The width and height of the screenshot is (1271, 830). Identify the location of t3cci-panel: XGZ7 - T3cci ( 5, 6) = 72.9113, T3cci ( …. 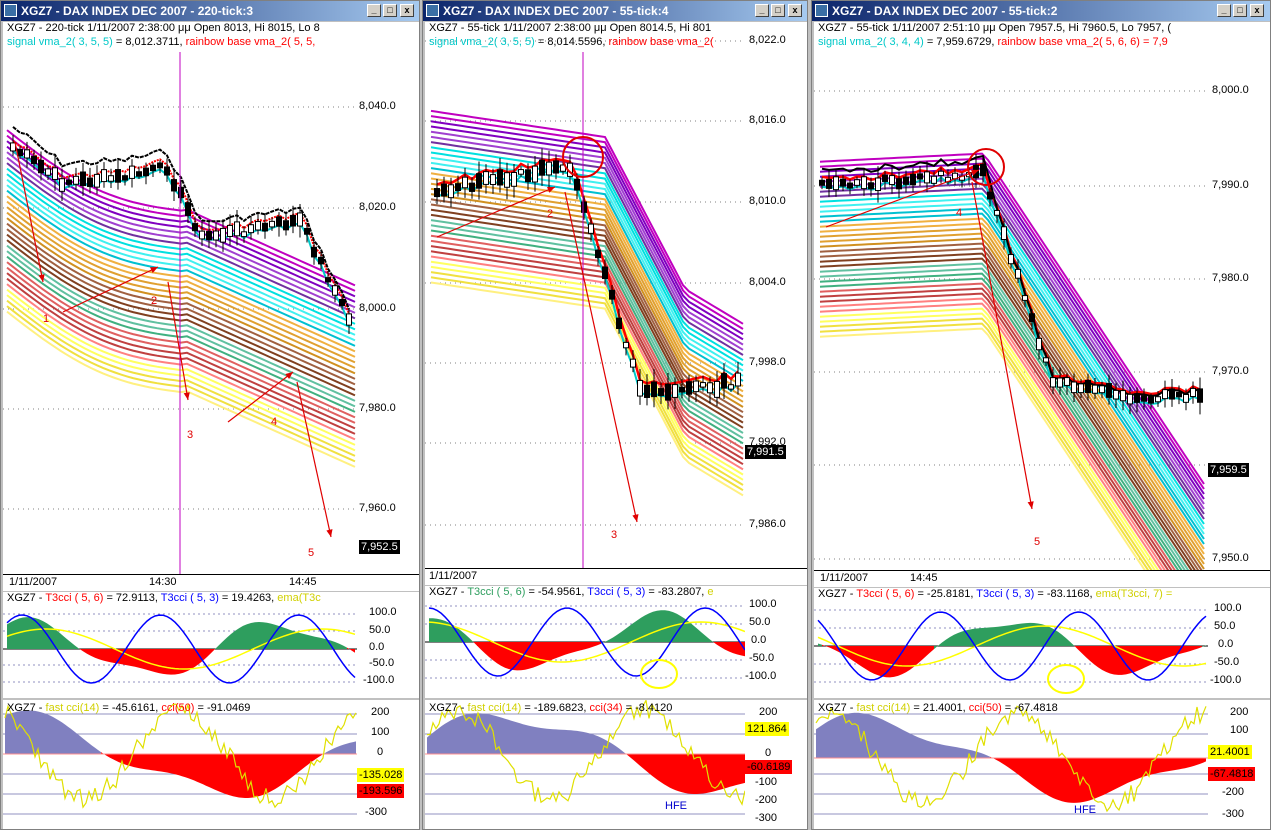
(180, 645).